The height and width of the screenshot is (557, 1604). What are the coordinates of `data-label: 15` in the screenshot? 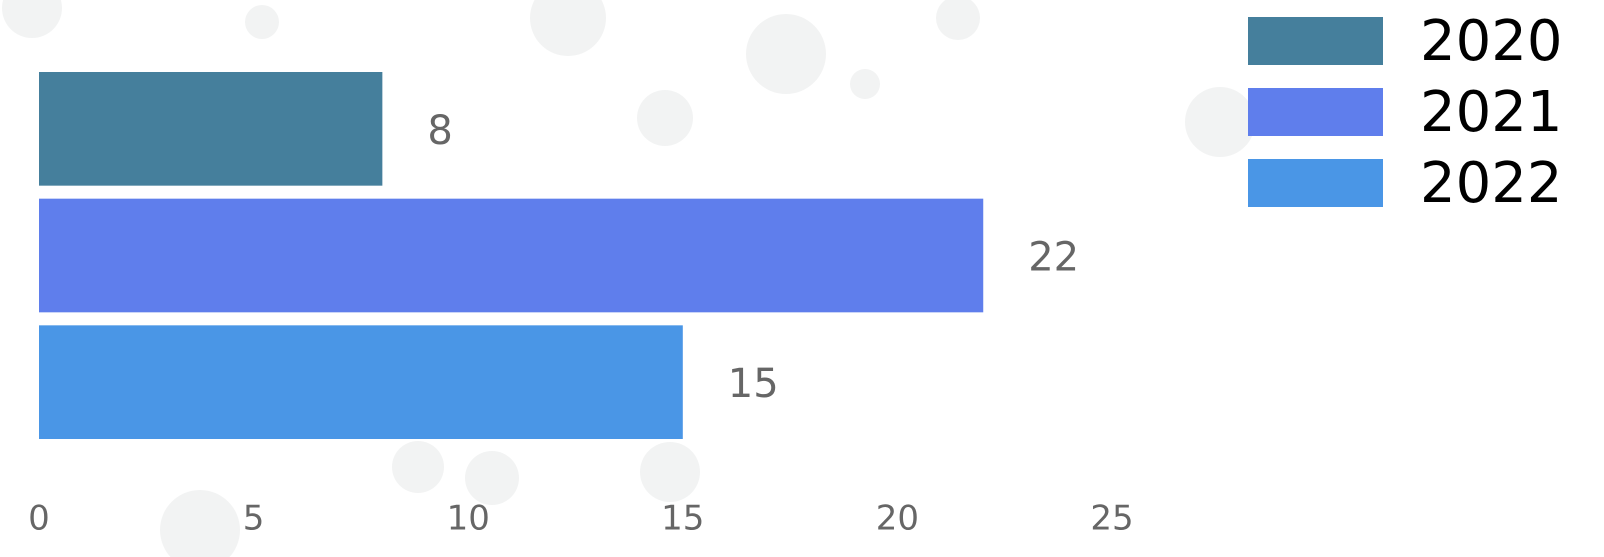 It's located at (753, 384).